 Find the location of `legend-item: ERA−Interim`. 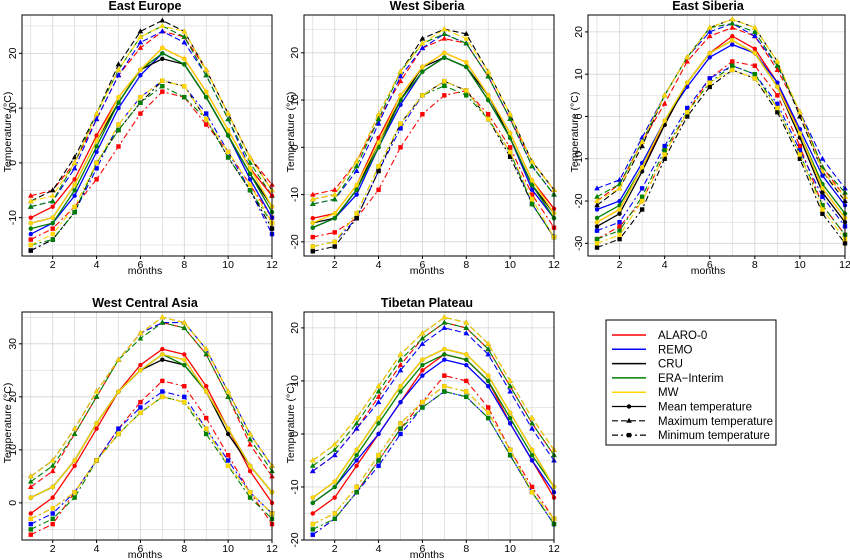

legend-item: ERA−Interim is located at coordinates (668, 379).